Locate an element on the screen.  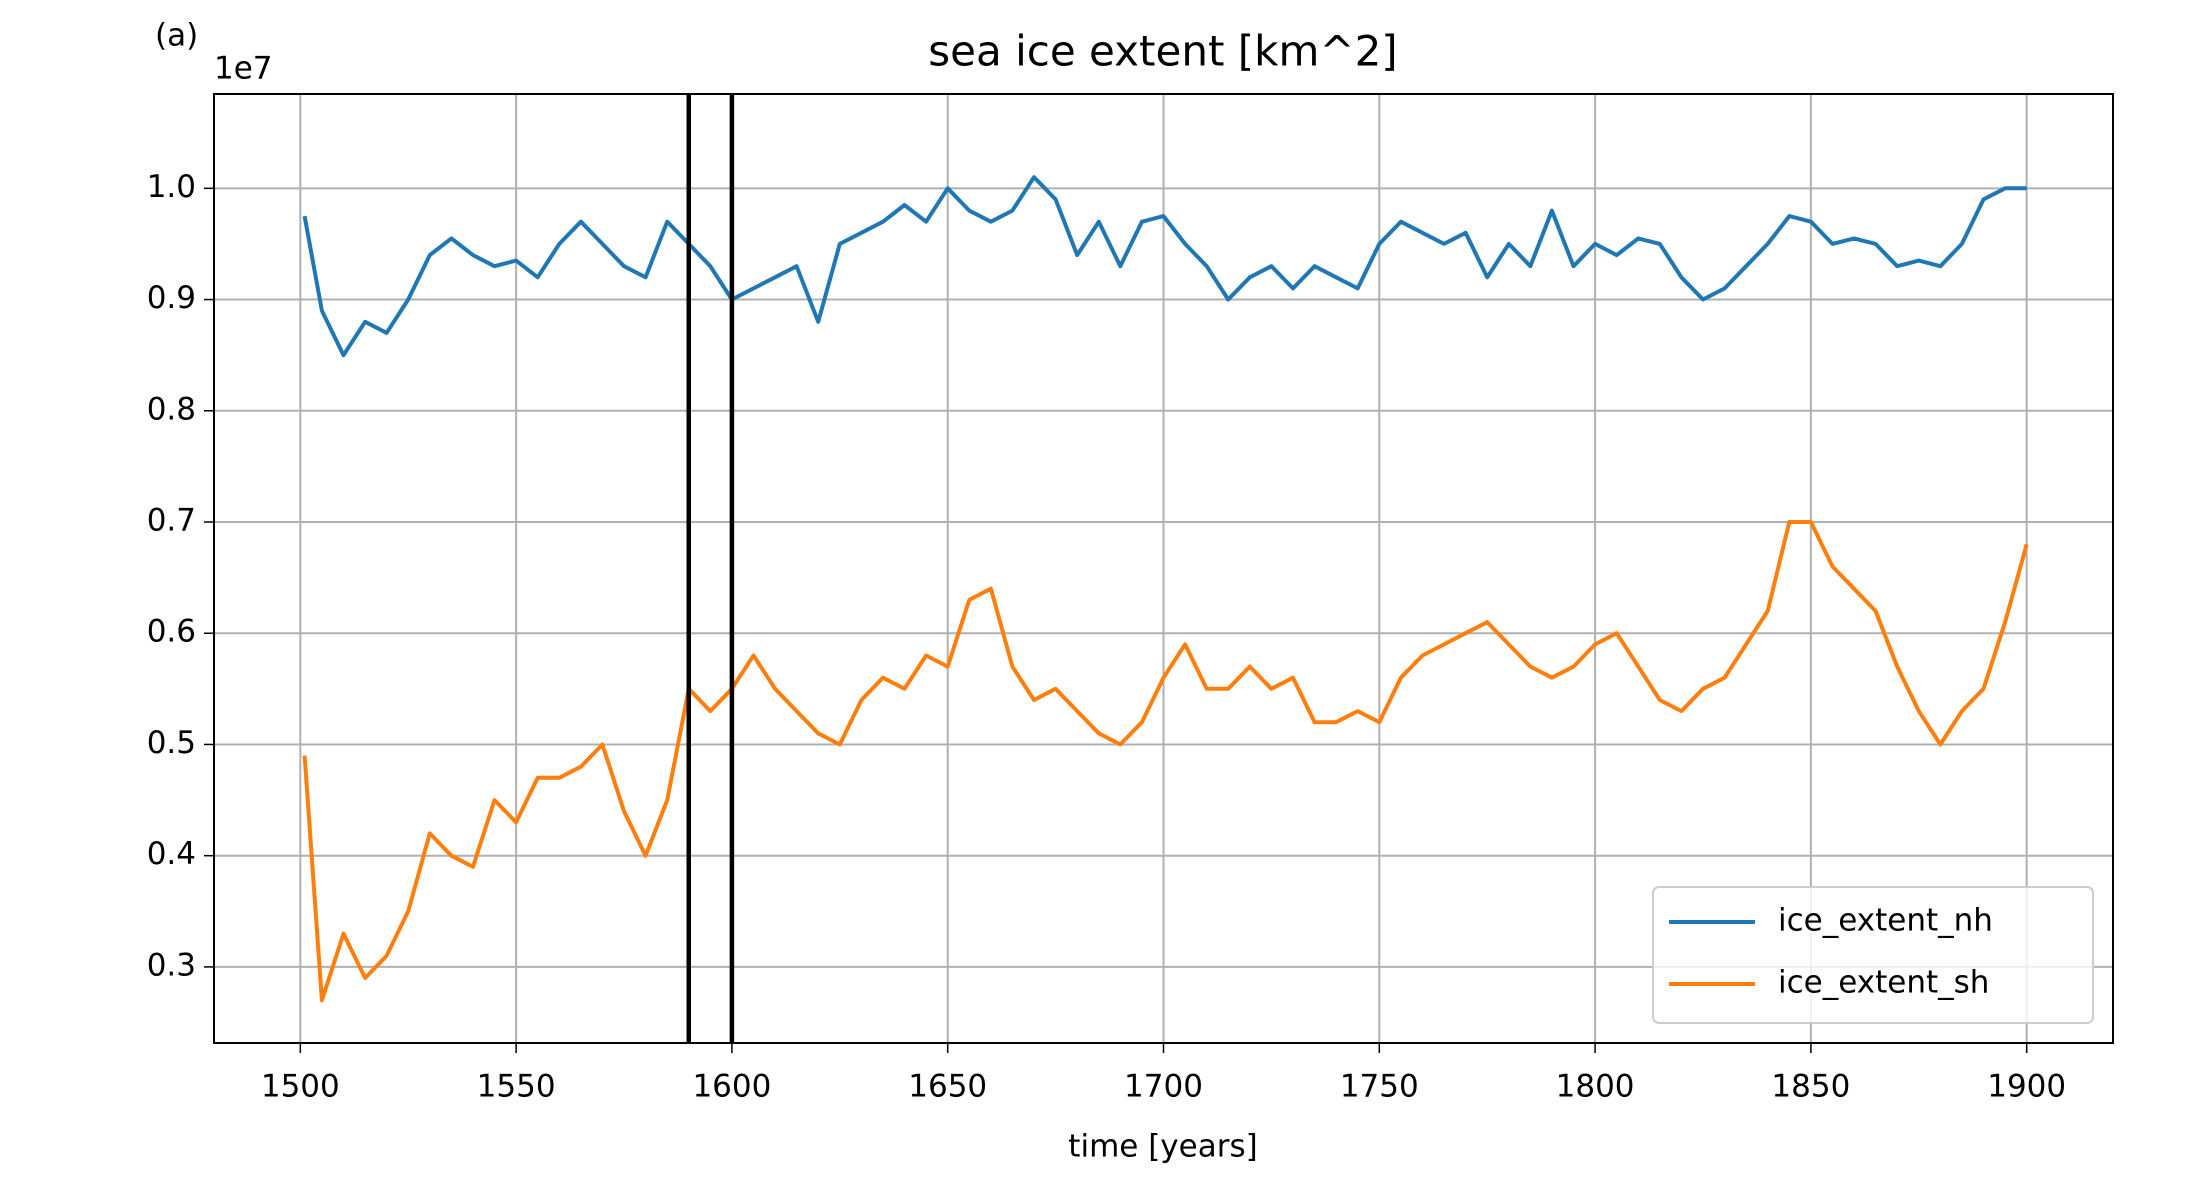
offset-text: 1e7 is located at coordinates (243, 69).